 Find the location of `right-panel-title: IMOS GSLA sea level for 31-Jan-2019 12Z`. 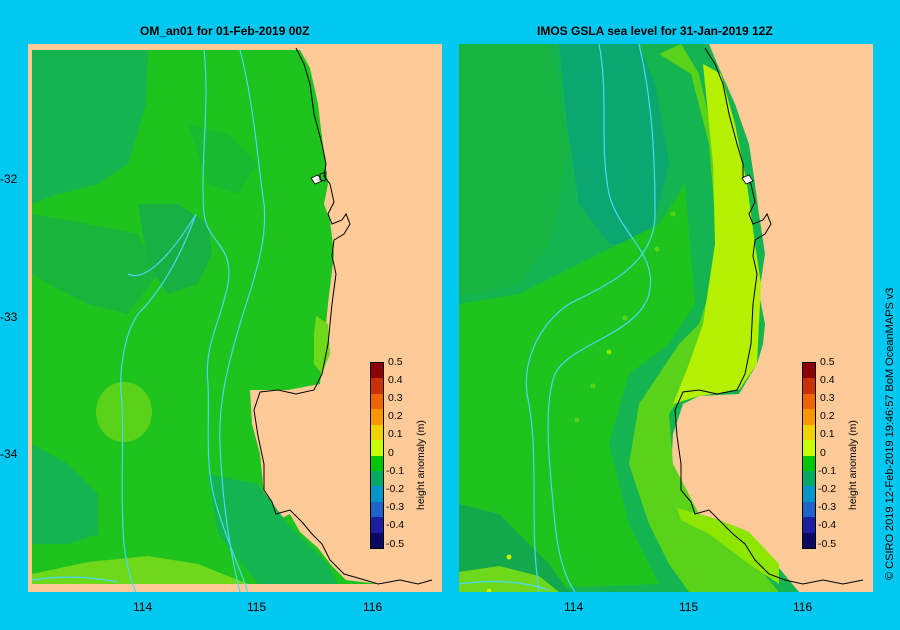

right-panel-title: IMOS GSLA sea level for 31-Jan-2019 12Z is located at coordinates (655, 31).